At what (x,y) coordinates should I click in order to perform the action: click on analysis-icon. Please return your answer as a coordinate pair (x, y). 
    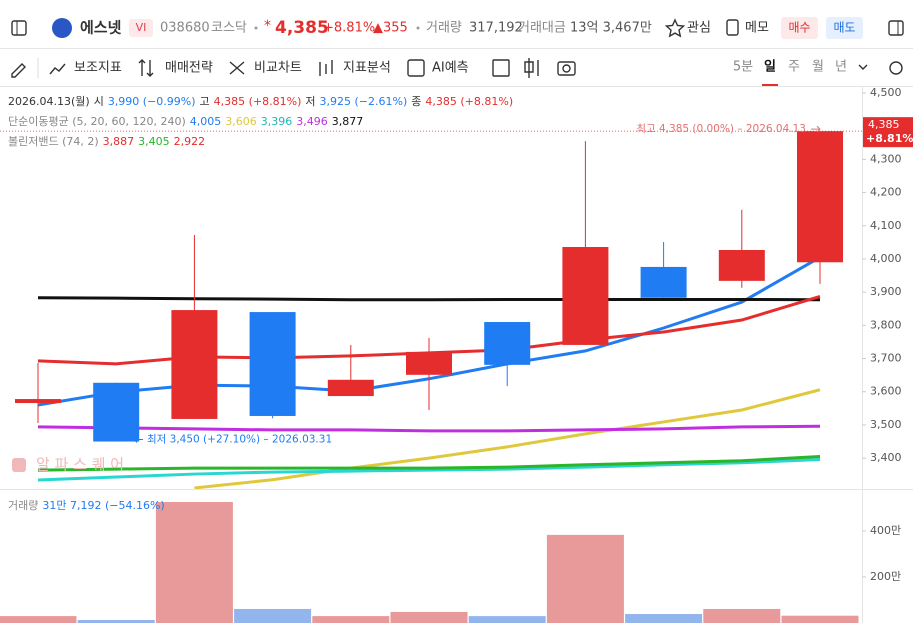
    Looking at the image, I should click on (326, 68).